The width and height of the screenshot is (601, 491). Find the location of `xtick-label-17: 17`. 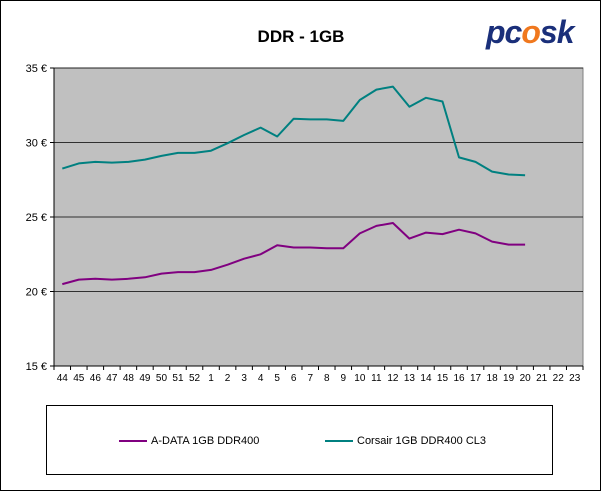

xtick-label-17: 17 is located at coordinates (476, 378).